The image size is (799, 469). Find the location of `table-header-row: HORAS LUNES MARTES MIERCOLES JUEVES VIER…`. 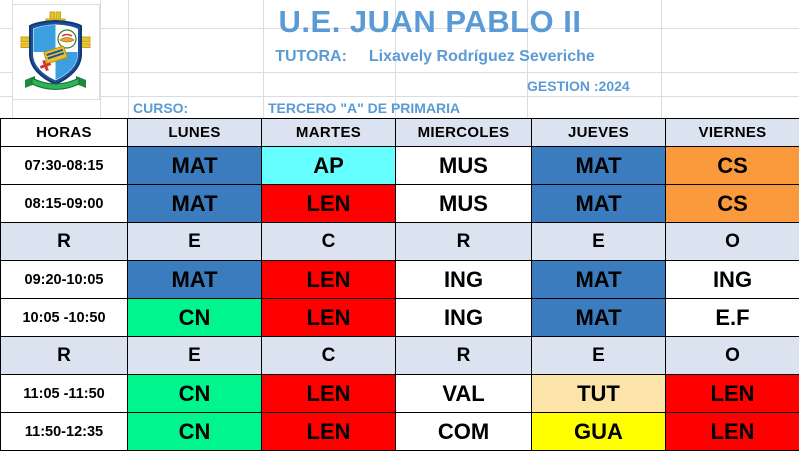

table-header-row: HORAS LUNES MARTES MIERCOLES JUEVES VIER… is located at coordinates (399, 132).